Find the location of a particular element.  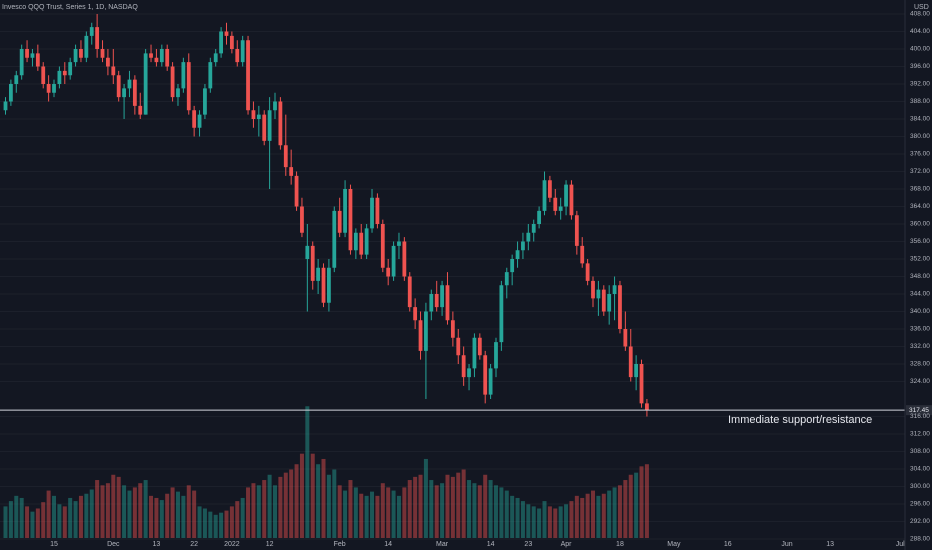

x-tick-label: Dec is located at coordinates (113, 544).